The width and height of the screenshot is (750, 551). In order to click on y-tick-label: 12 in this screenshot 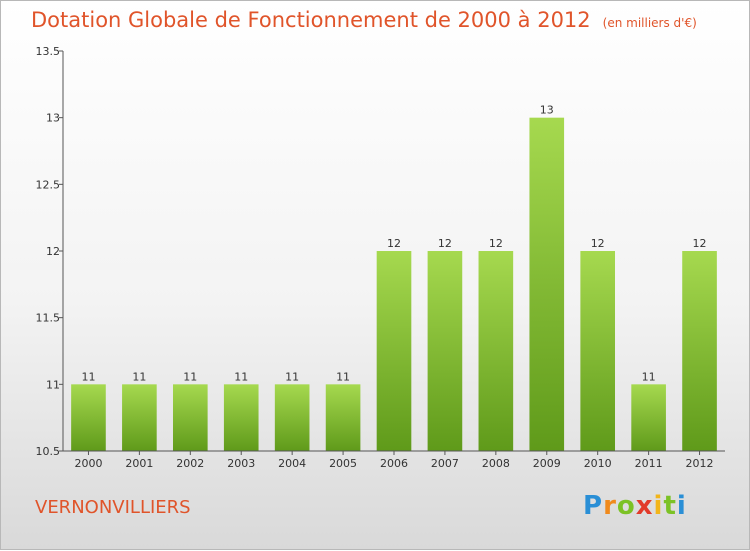, I will do `click(53, 251)`.